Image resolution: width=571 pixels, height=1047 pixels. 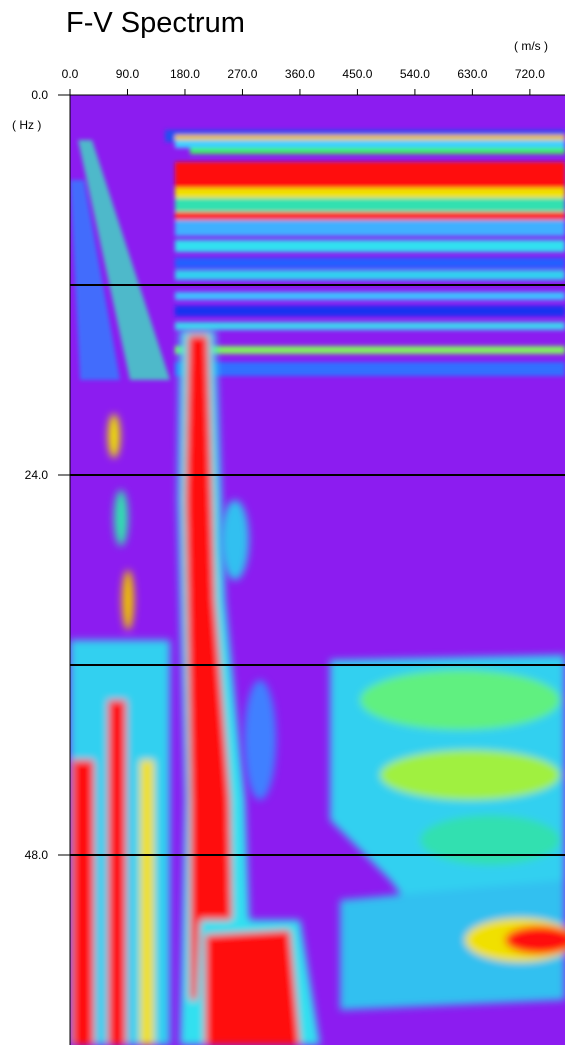 I want to click on x-tick-label: 720.0, so click(x=530, y=74).